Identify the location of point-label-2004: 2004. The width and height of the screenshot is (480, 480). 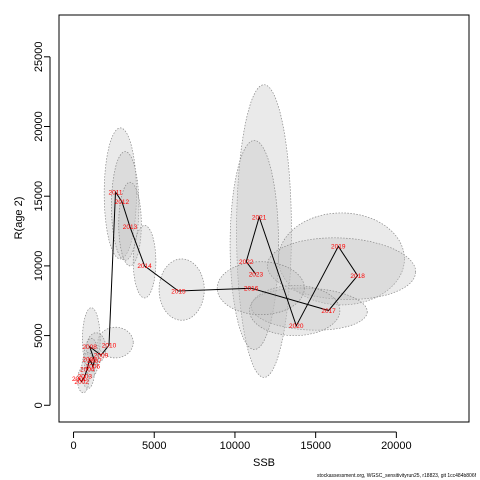
(87, 369).